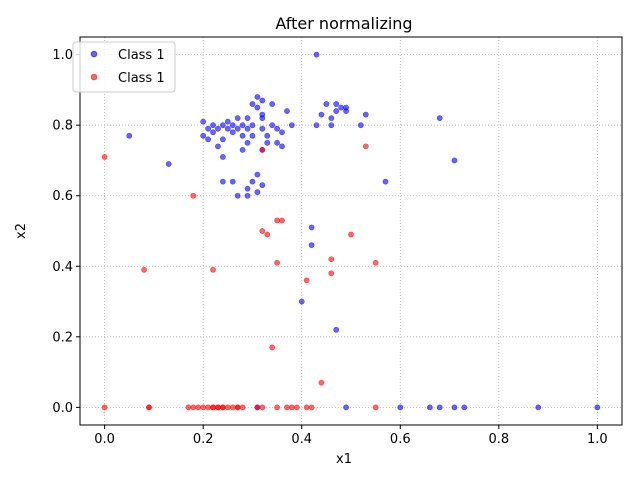 The height and width of the screenshot is (480, 640). What do you see at coordinates (301, 439) in the screenshot?
I see `x-tick-label: 0.4` at bounding box center [301, 439].